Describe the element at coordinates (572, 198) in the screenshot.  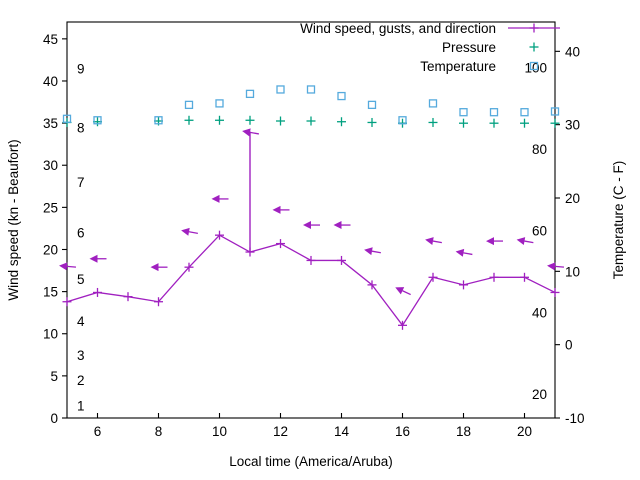
I see `y2-tick-label: 20` at that location.